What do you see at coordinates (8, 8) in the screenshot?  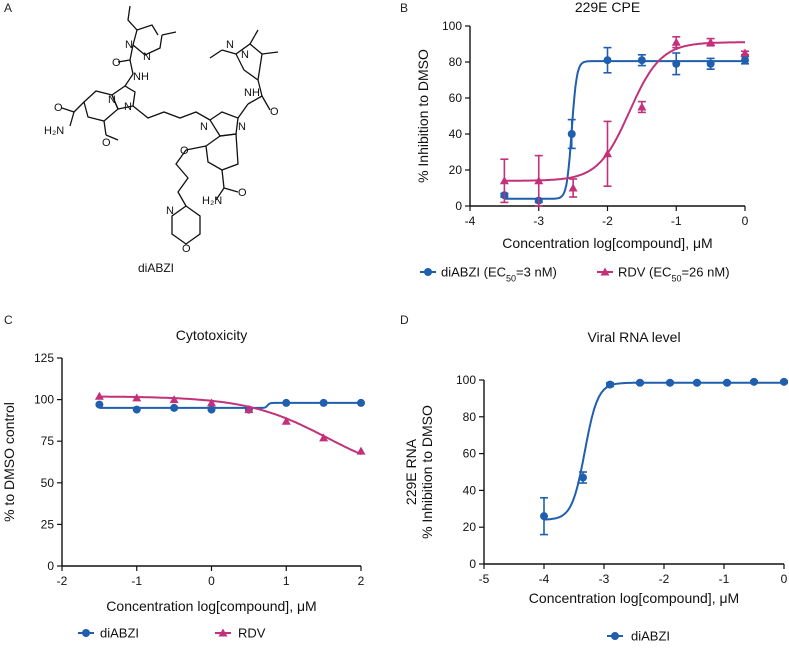 I see `panel-letter-a: A` at bounding box center [8, 8].